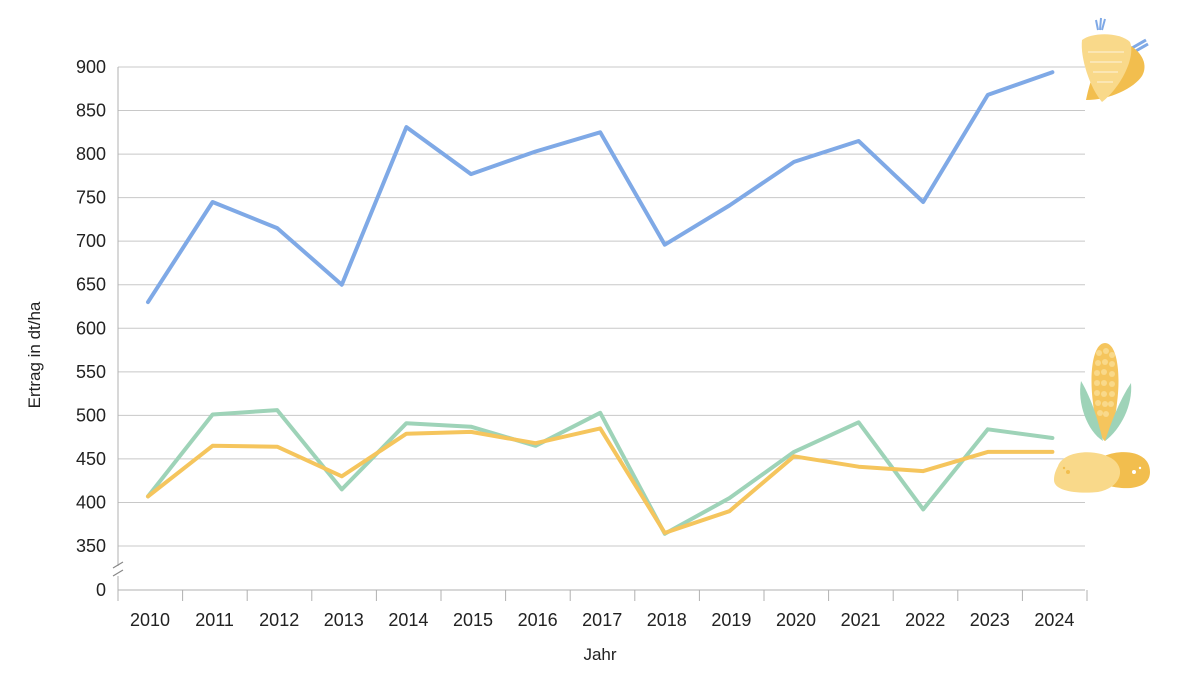 The width and height of the screenshot is (1200, 683). I want to click on potato-icon, so click(1102, 472).